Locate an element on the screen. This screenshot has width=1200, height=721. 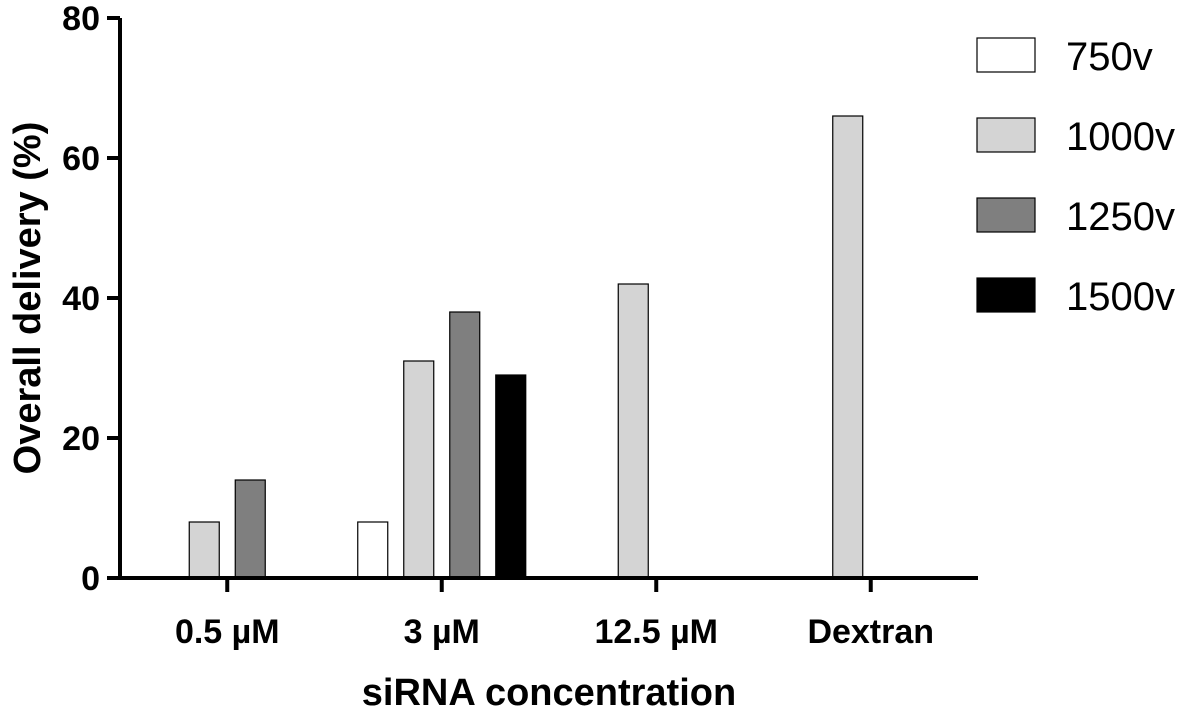
legend-swatch-750v is located at coordinates (1006, 55).